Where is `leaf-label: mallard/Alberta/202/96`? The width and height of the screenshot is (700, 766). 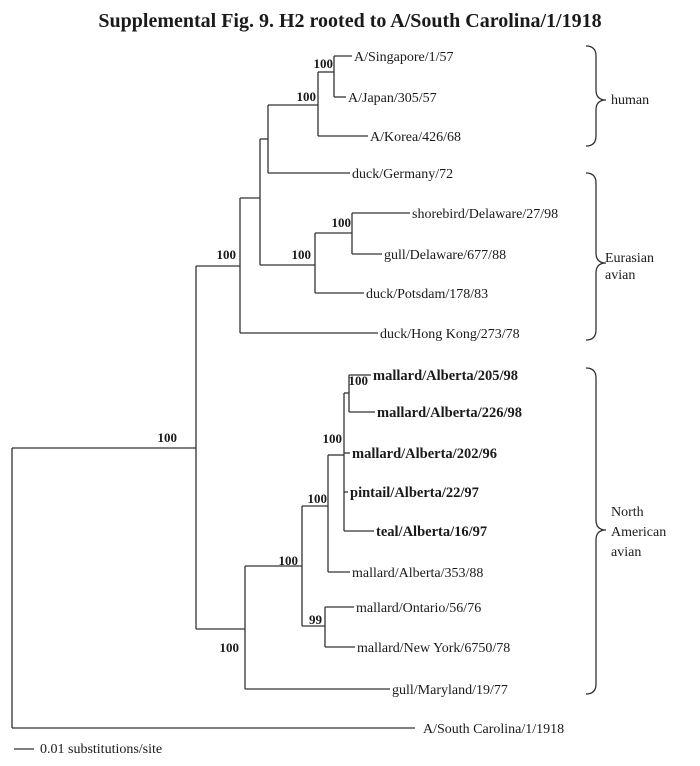
leaf-label: mallard/Alberta/202/96 is located at coordinates (424, 454).